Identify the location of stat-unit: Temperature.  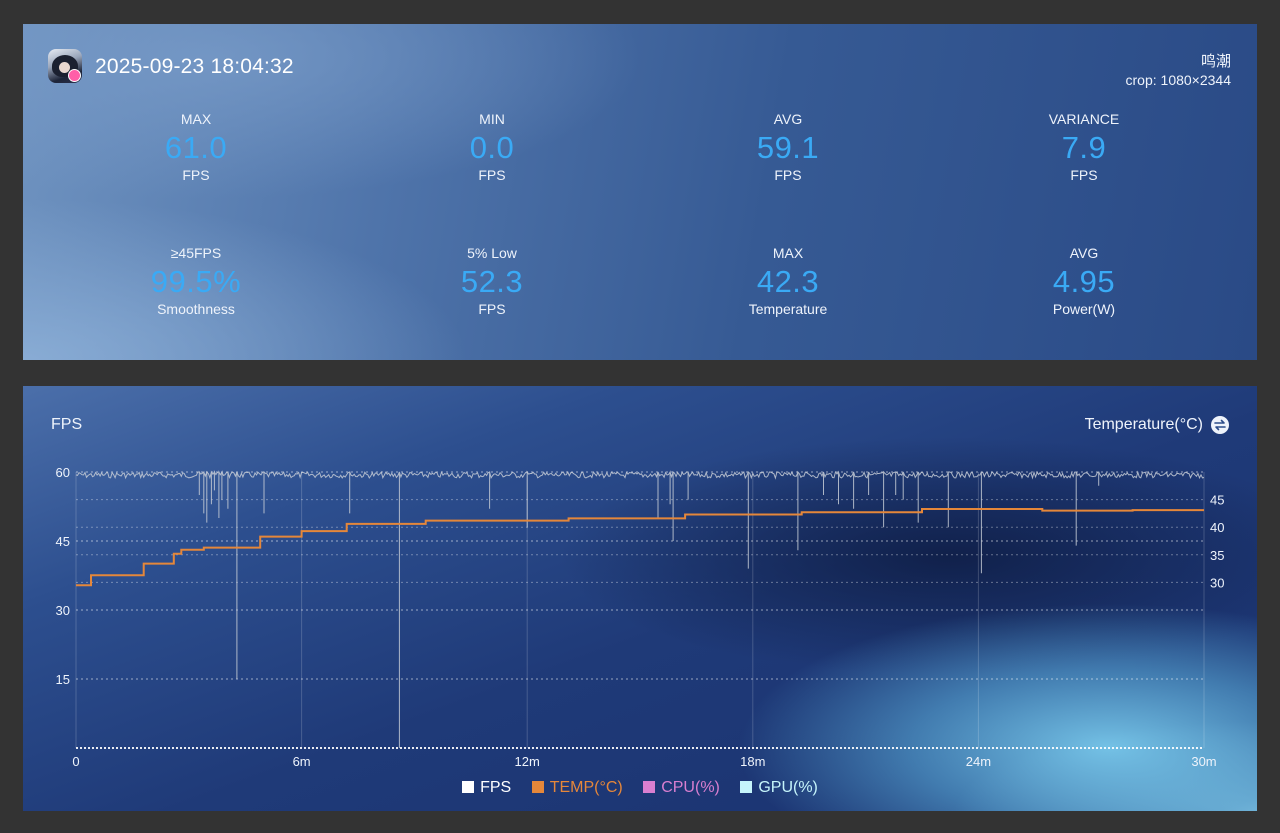
(788, 309).